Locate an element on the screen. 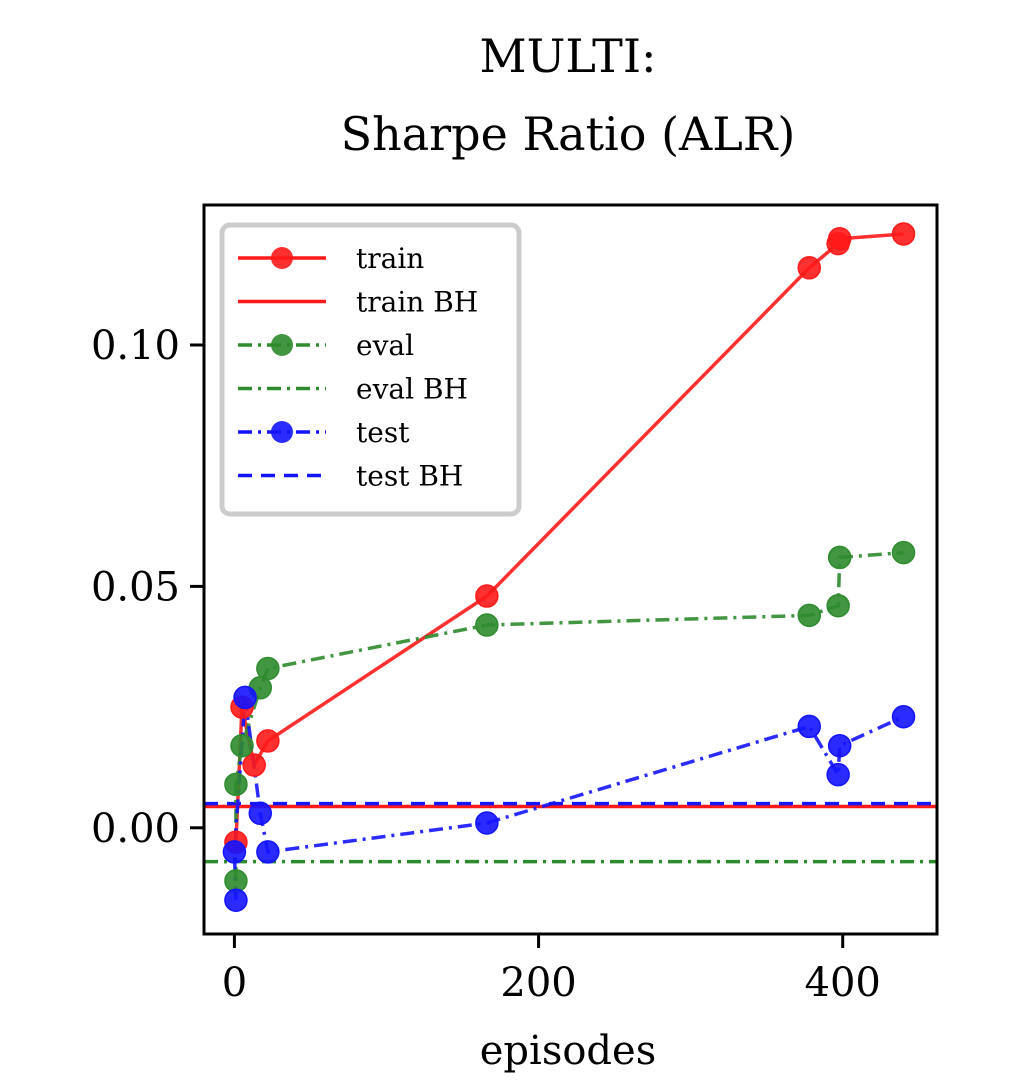 This screenshot has width=1032, height=1080. y-tick-label: 0.10 is located at coordinates (135, 346).